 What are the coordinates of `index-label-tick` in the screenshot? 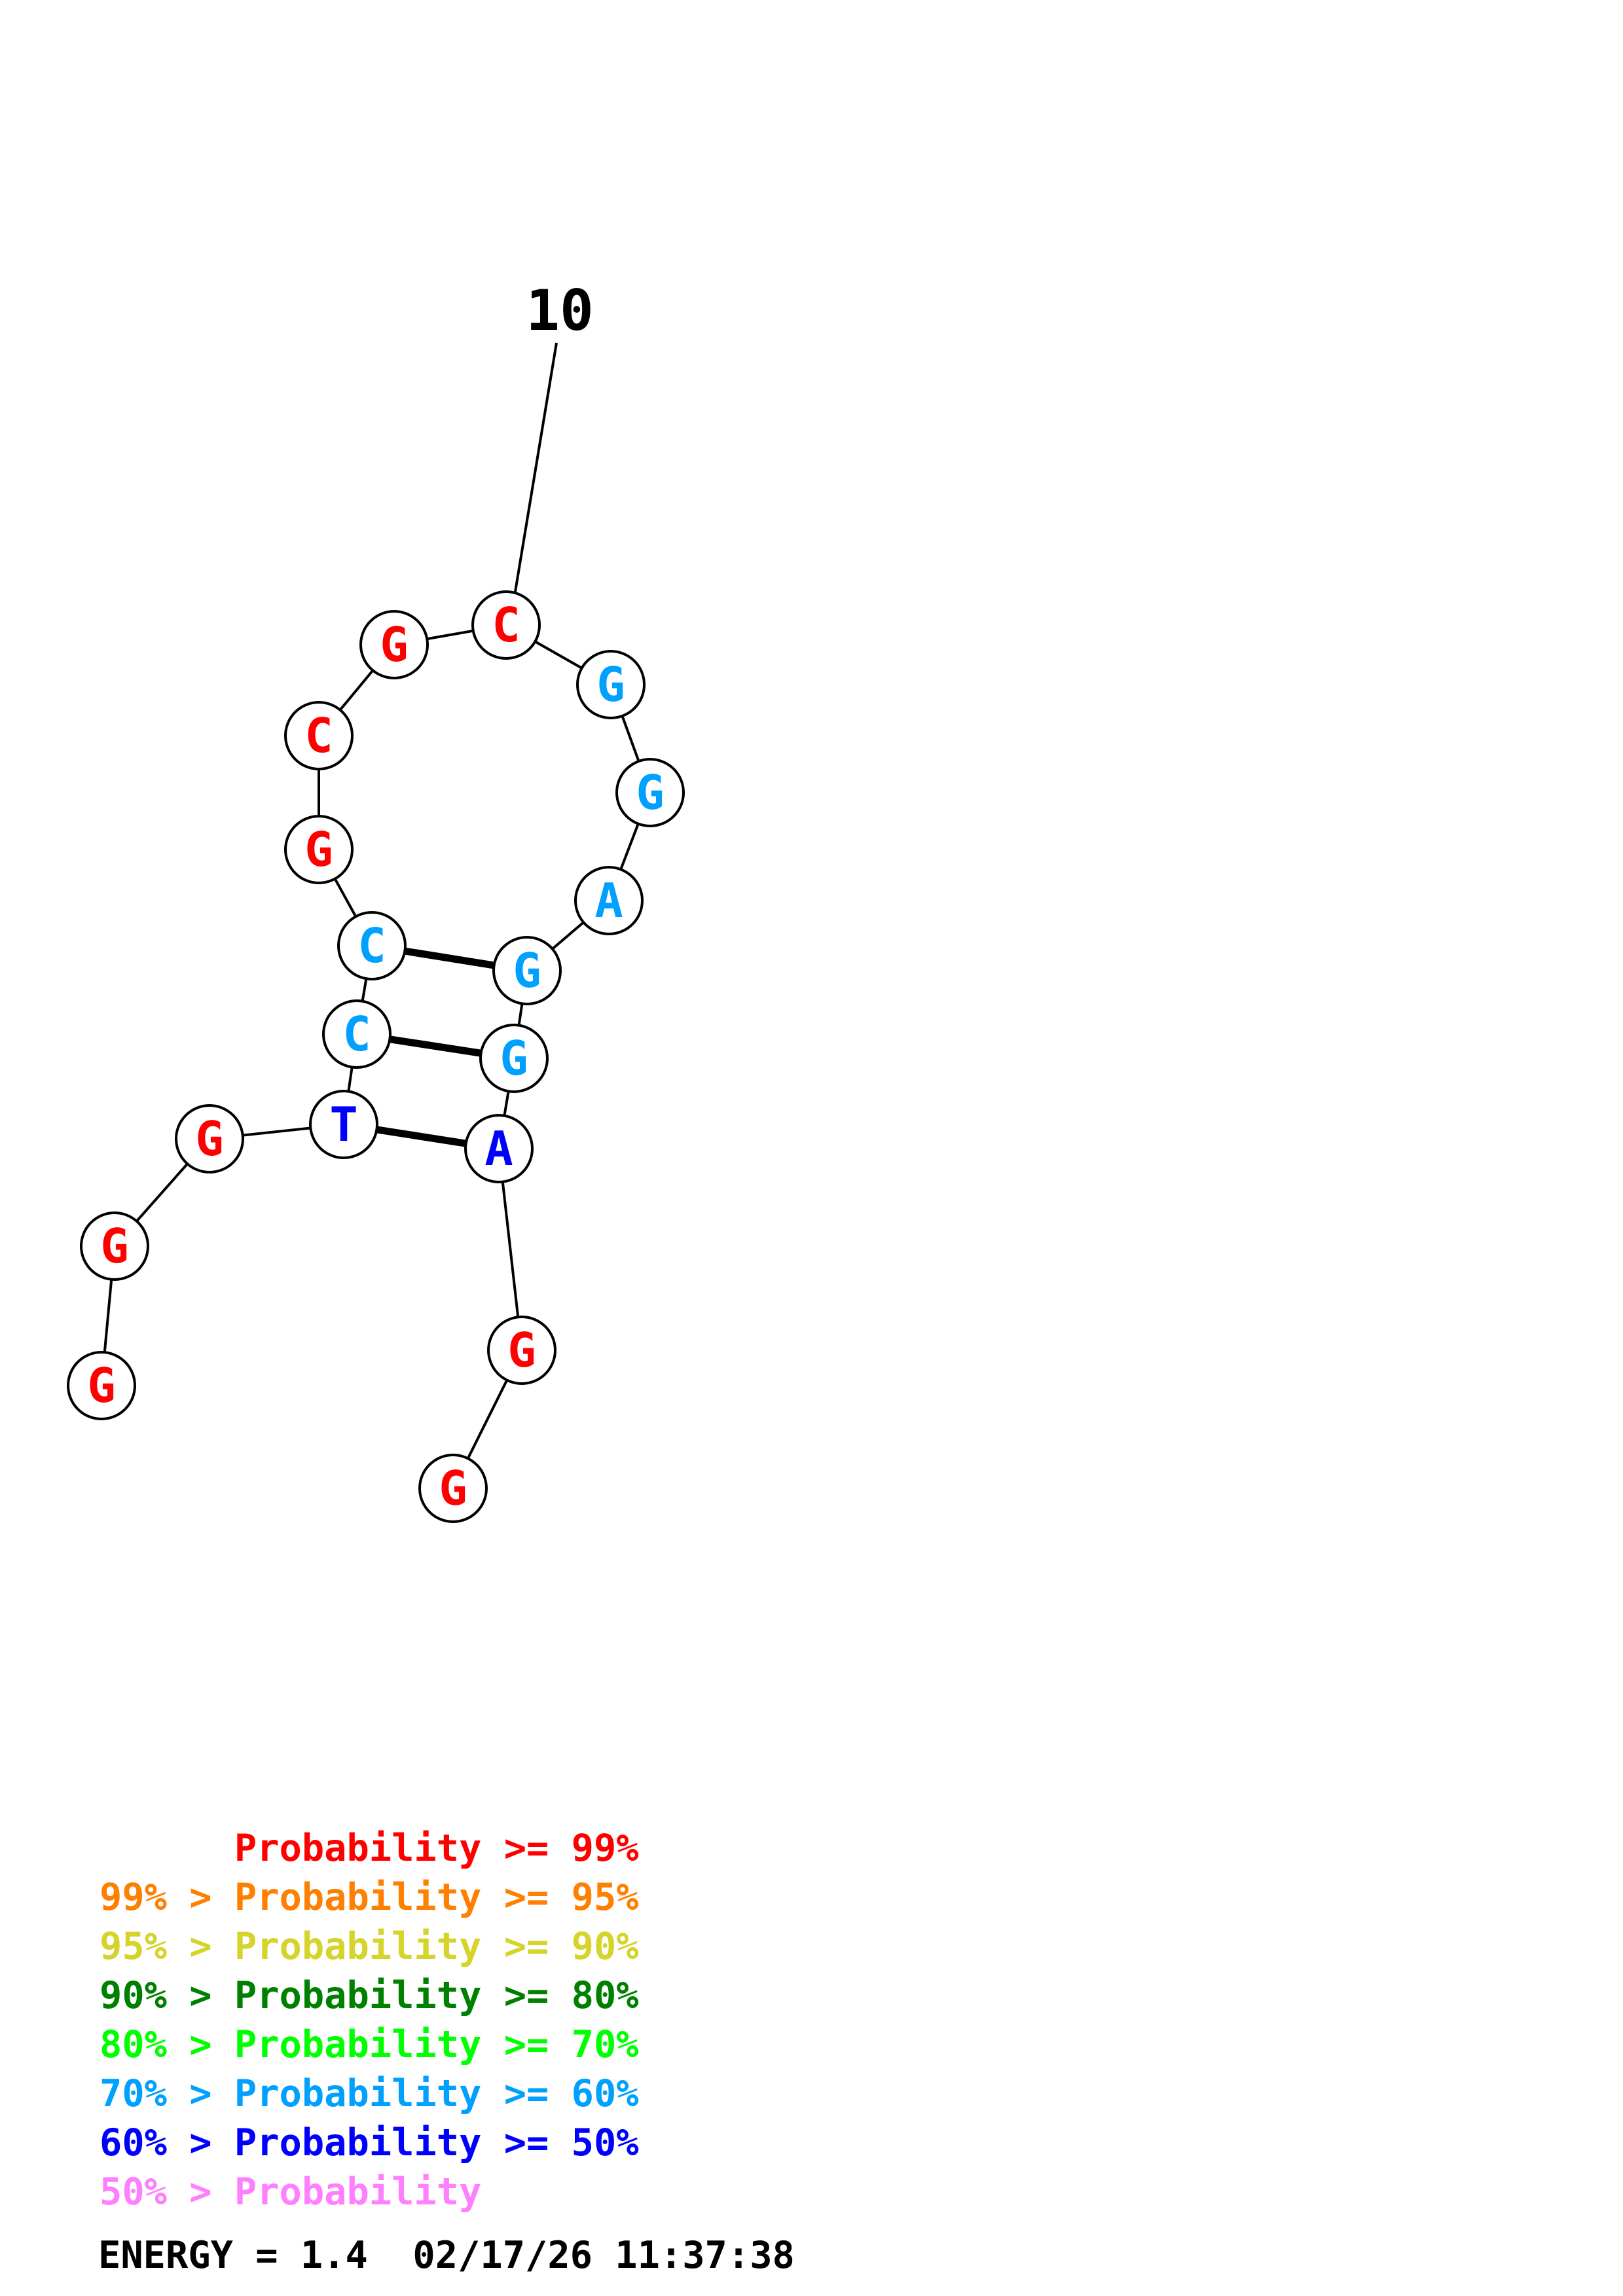 It's located at (534, 475).